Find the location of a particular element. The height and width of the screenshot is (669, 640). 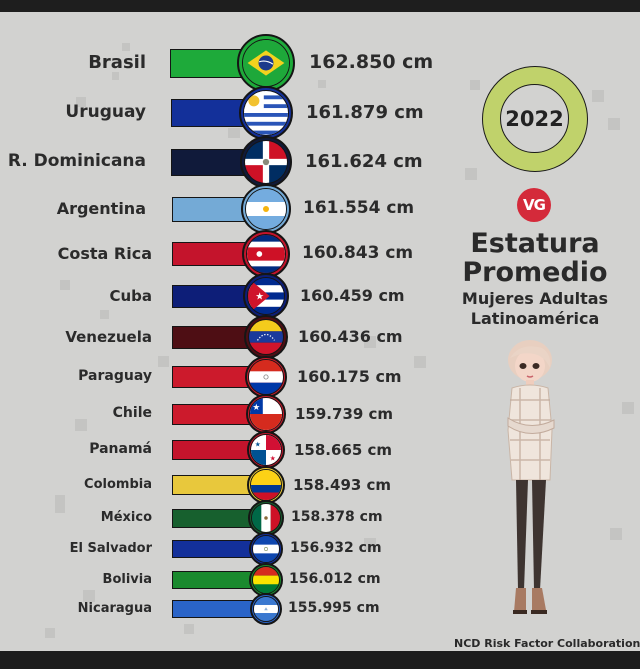

chile-flag-icon: ★ is located at coordinates (266, 414).